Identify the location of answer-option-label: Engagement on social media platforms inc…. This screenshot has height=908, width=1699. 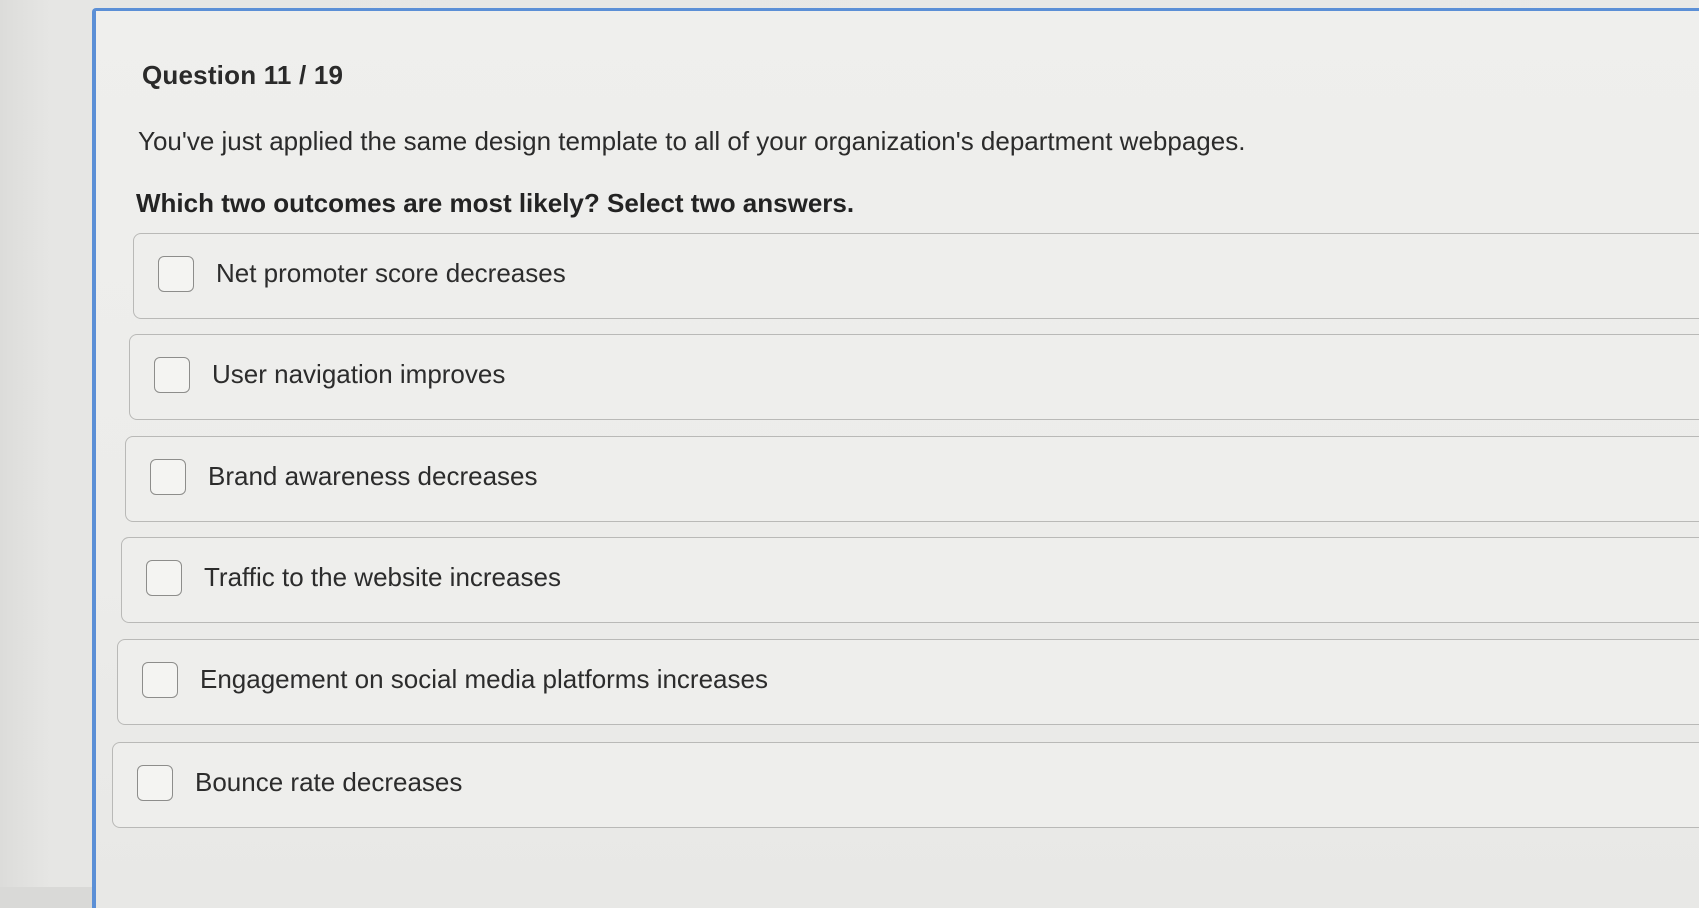
(484, 679).